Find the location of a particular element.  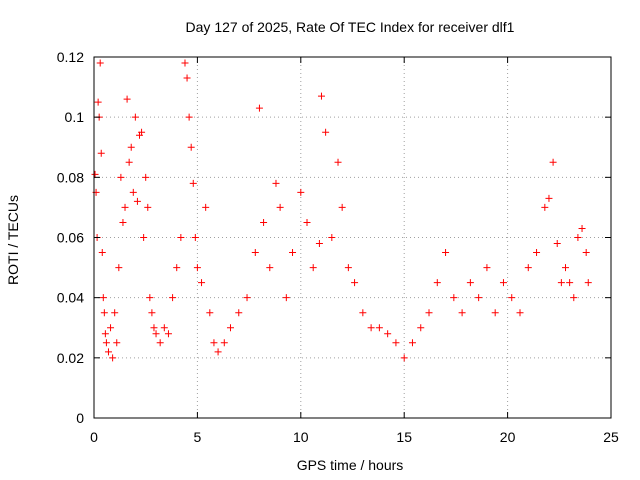

y-tick-label: 0.06 is located at coordinates (70, 238).